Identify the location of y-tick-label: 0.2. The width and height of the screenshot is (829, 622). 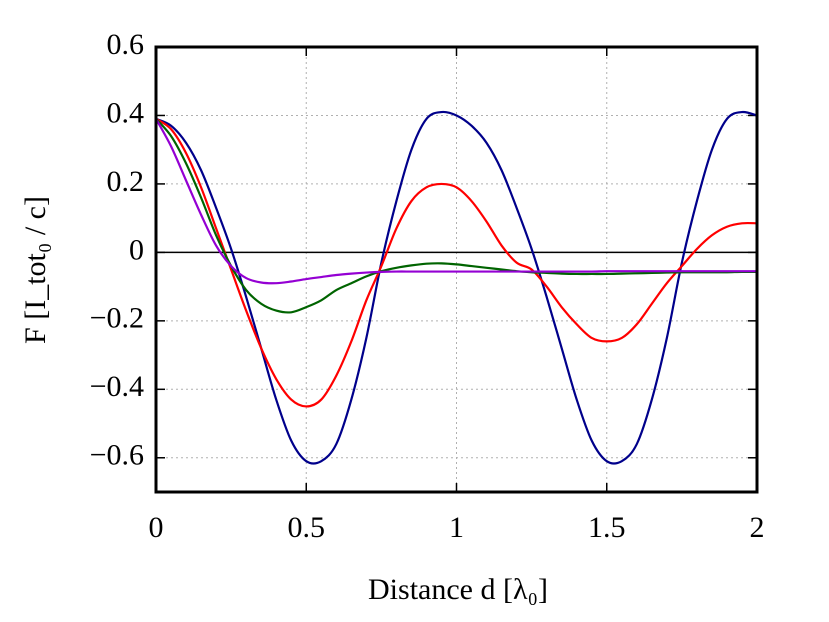
(126, 181).